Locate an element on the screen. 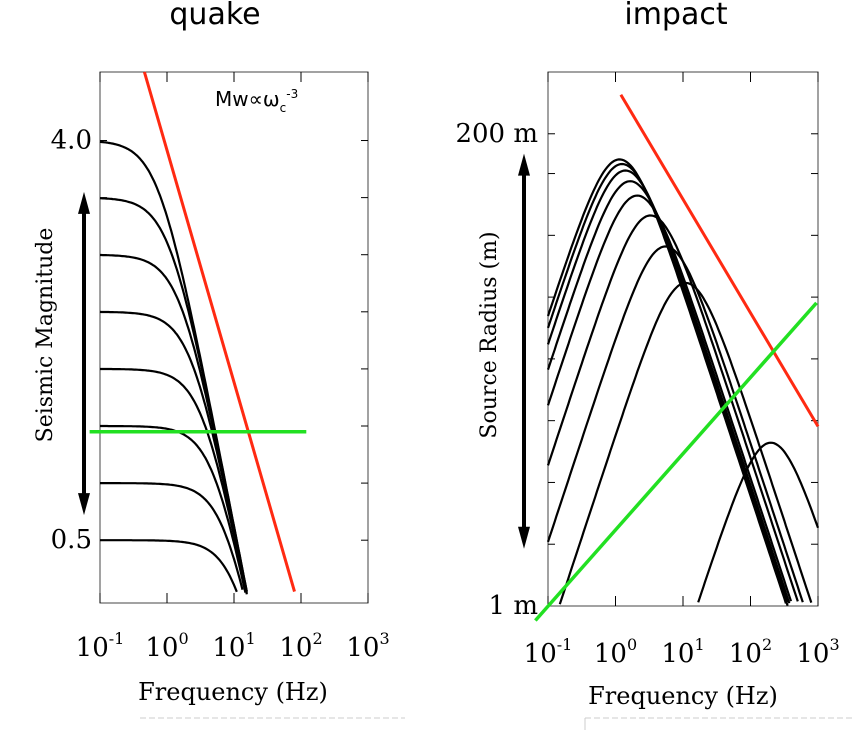 This screenshot has width=854, height=730. impact-arrow-head-up is located at coordinates (524, 164).